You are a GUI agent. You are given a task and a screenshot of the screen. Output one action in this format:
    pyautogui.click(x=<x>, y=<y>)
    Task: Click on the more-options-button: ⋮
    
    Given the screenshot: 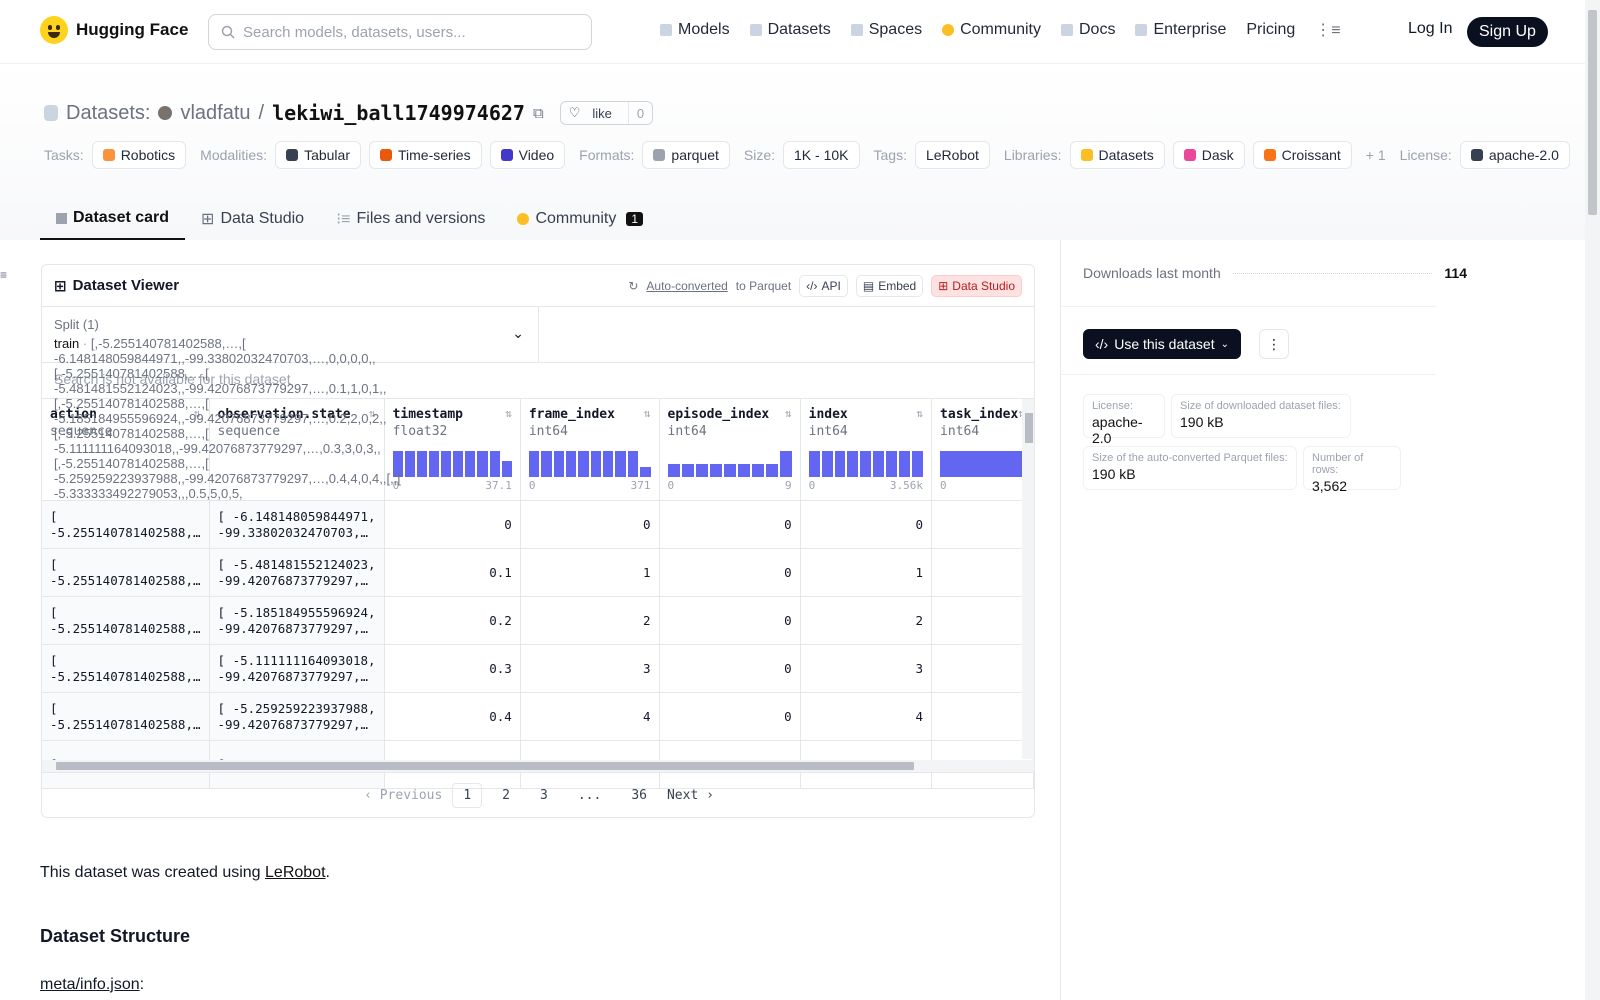 What is the action you would take?
    pyautogui.click(x=1274, y=344)
    